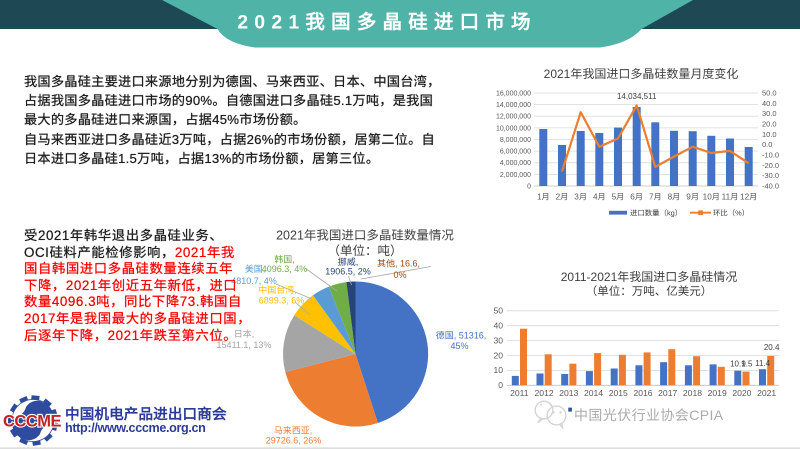 This screenshot has height=449, width=800. What do you see at coordinates (498, 340) in the screenshot?
I see `svg-text: 30` at bounding box center [498, 340].